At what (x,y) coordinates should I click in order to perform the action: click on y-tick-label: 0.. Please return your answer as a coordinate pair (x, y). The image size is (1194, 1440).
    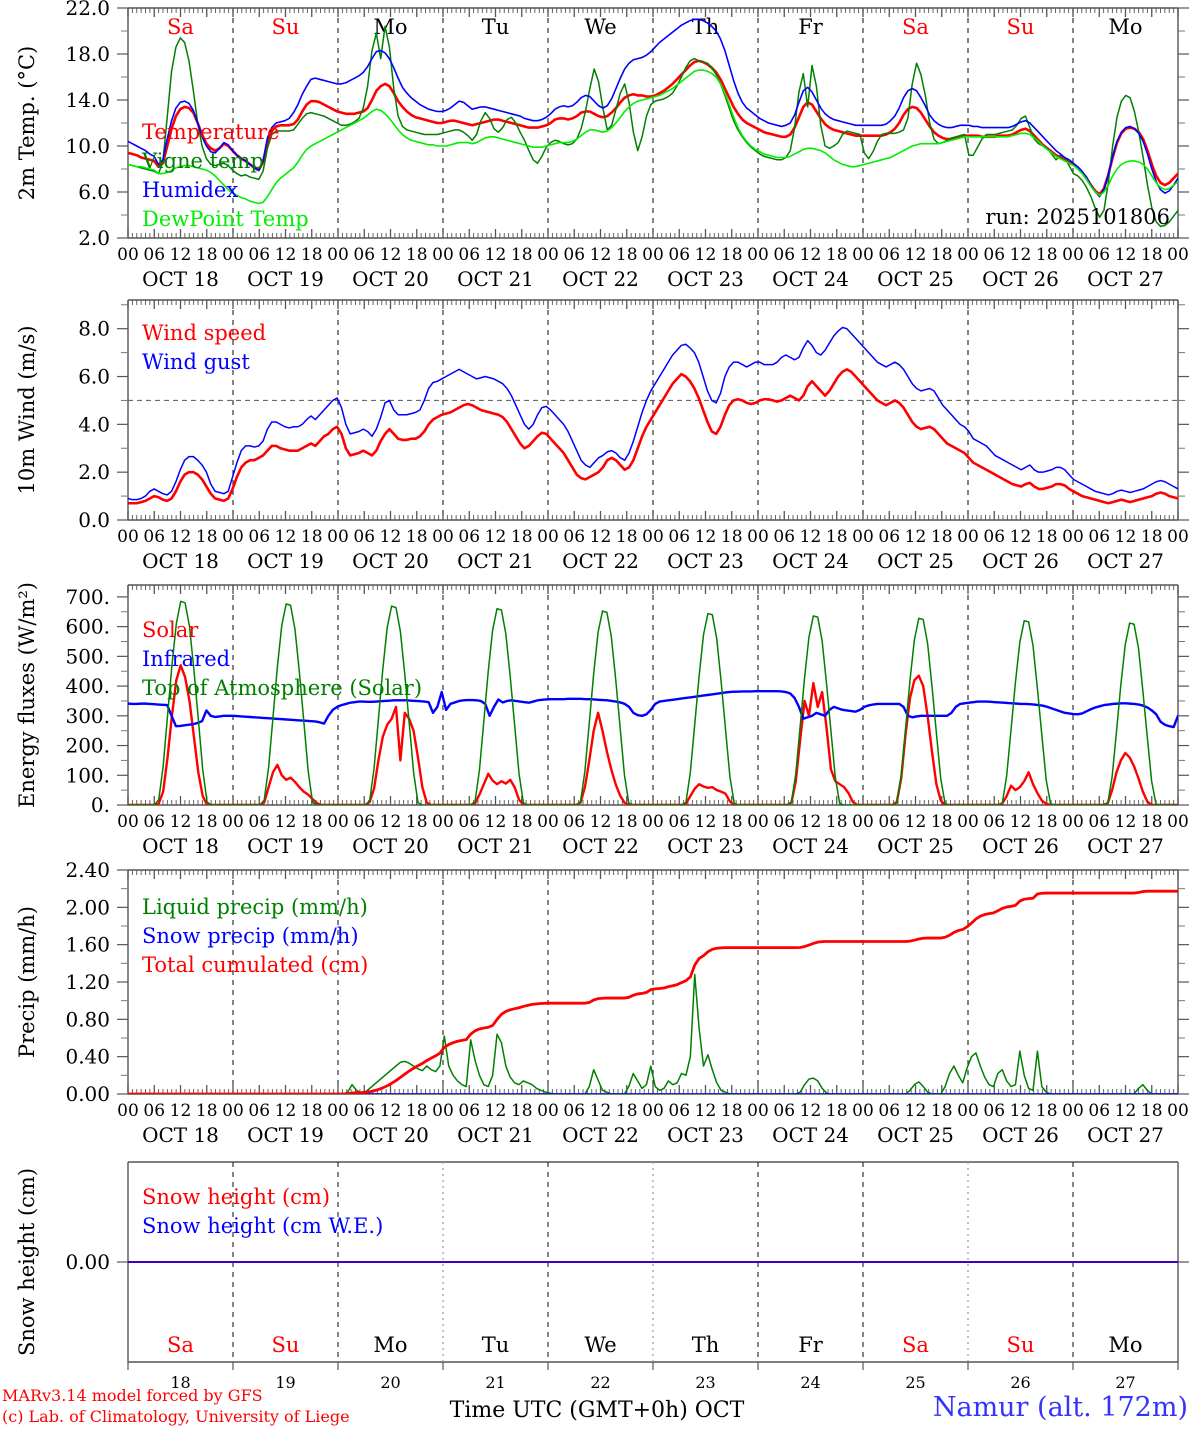
    Looking at the image, I should click on (100, 805).